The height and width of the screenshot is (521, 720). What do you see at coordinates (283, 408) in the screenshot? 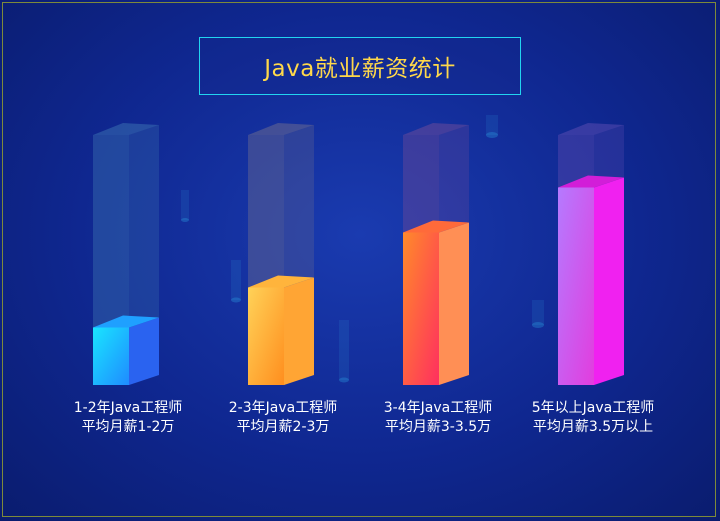
I see `category-title: 2-3年Java工程师` at bounding box center [283, 408].